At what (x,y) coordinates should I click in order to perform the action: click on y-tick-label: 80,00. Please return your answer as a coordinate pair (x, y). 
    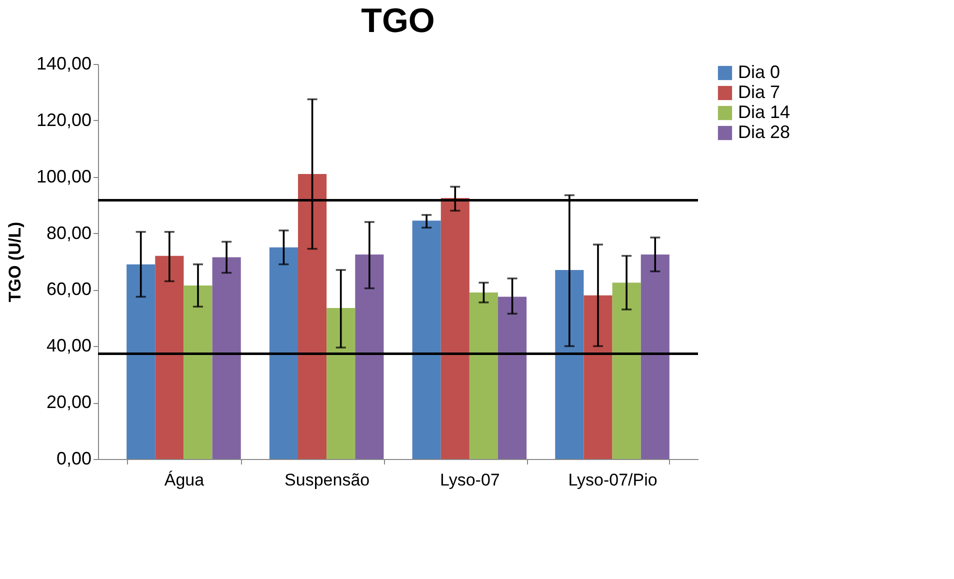
    Looking at the image, I should click on (69, 232).